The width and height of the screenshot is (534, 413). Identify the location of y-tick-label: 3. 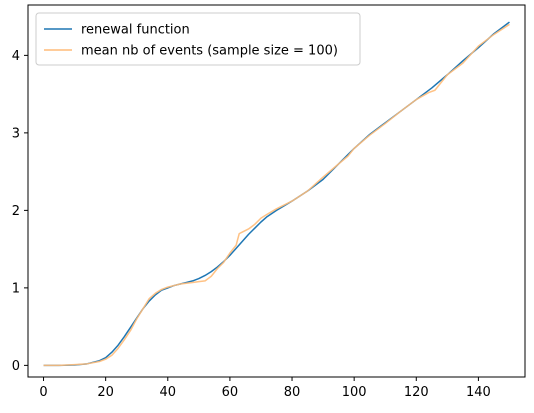
(16, 133).